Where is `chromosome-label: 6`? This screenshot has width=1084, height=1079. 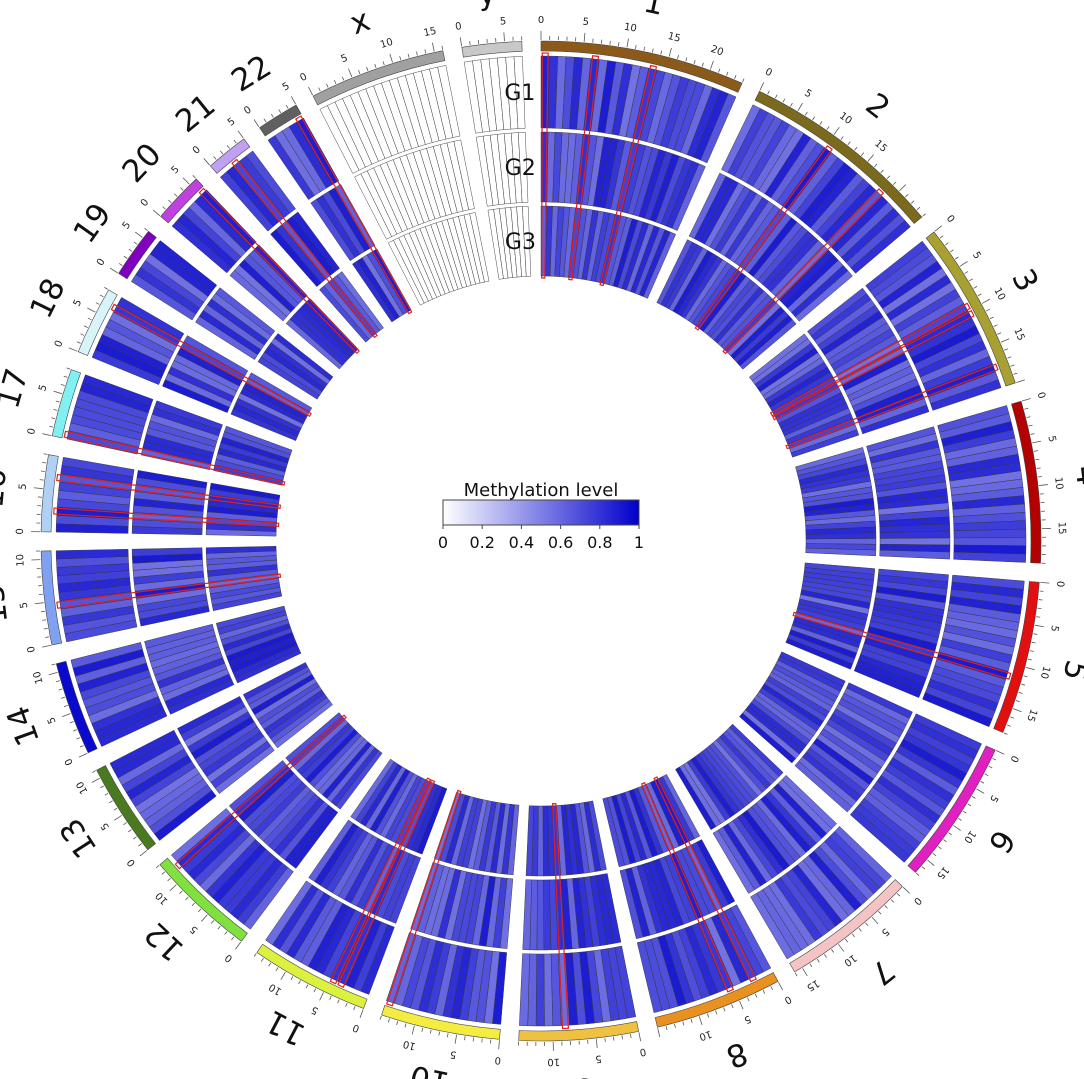 chromosome-label: 6 is located at coordinates (1001, 841).